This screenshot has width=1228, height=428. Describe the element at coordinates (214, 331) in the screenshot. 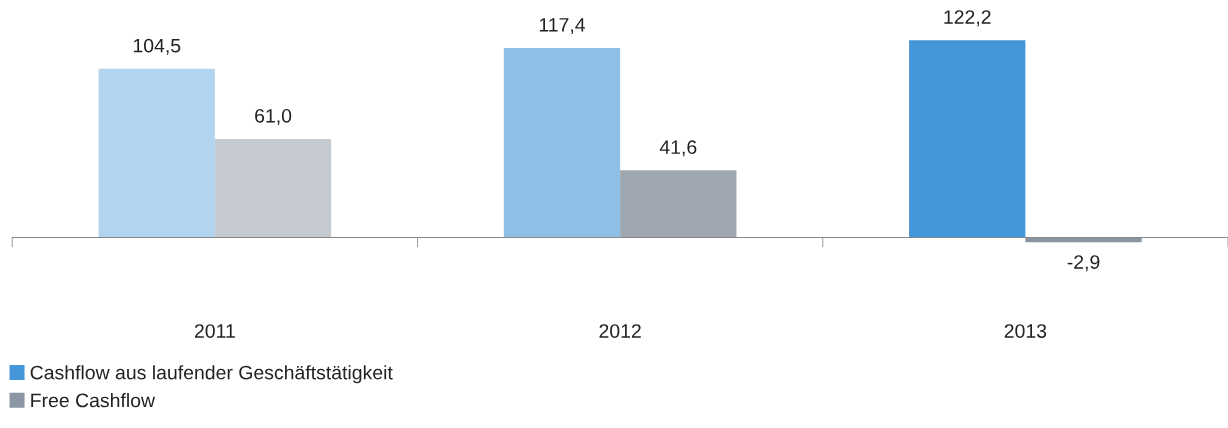

I see `x-tick-label: 2011` at that location.